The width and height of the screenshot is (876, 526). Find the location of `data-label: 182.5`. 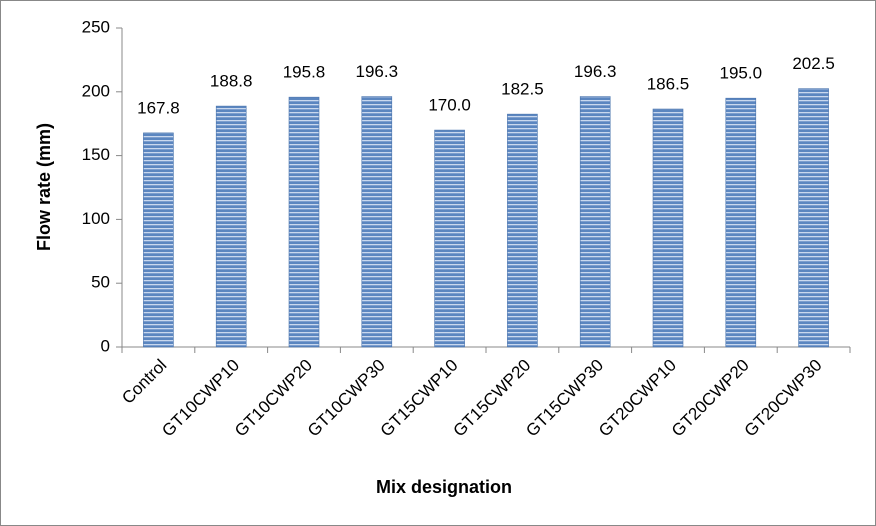

data-label: 182.5 is located at coordinates (522, 89).